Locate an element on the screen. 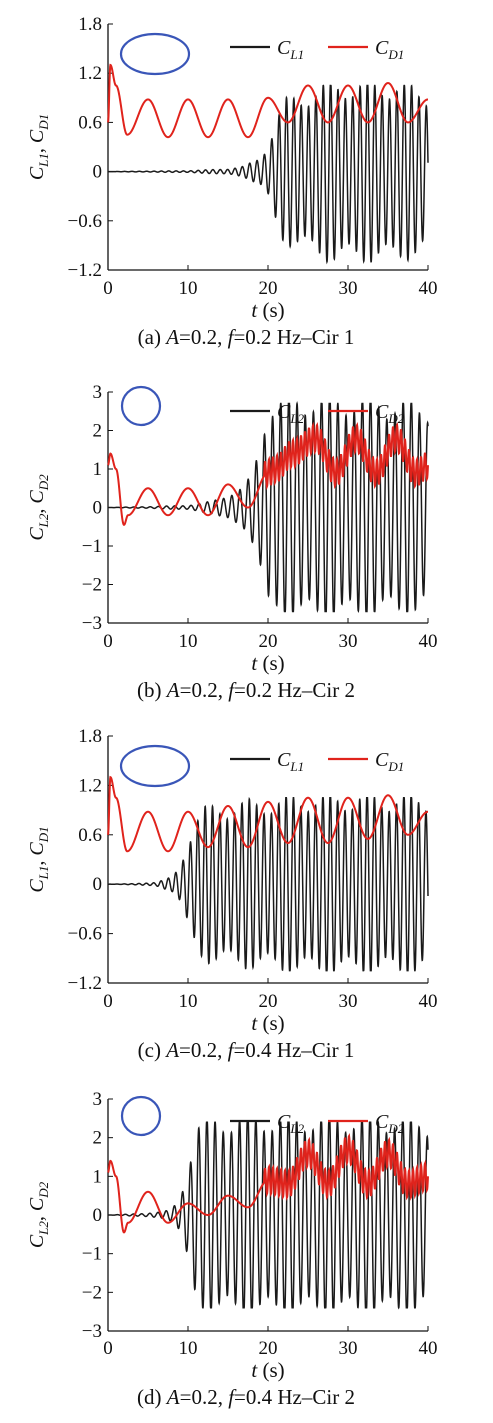 This screenshot has width=493, height=1423. panel-caption: (d) A=0.2, f=0.4 Hz–Cir 2 is located at coordinates (246, 1397).